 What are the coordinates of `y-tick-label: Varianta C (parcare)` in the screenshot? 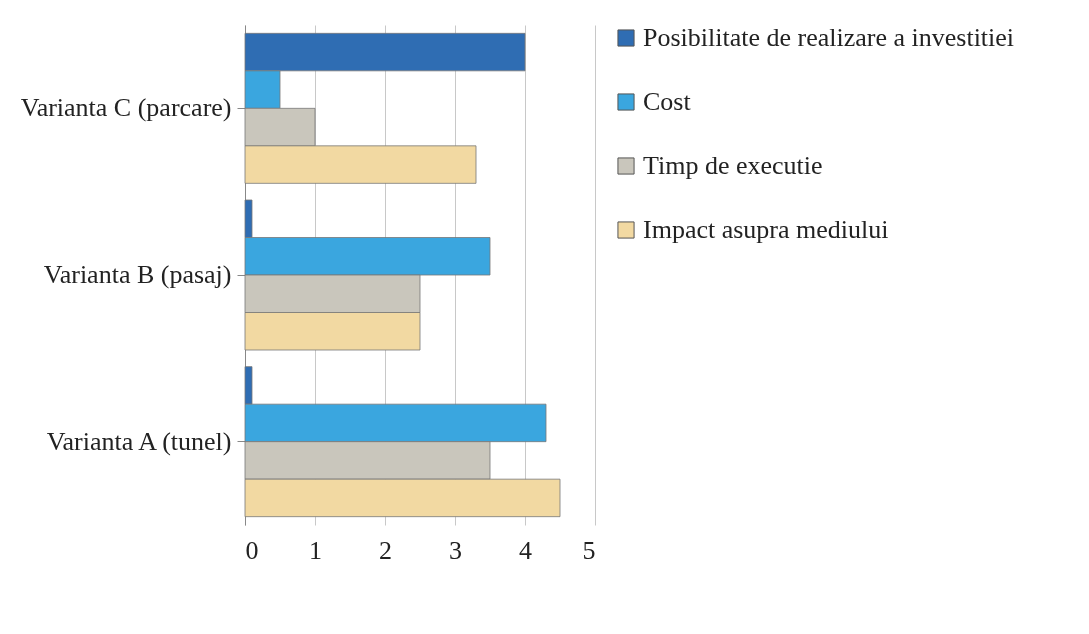 It's located at (126, 108).